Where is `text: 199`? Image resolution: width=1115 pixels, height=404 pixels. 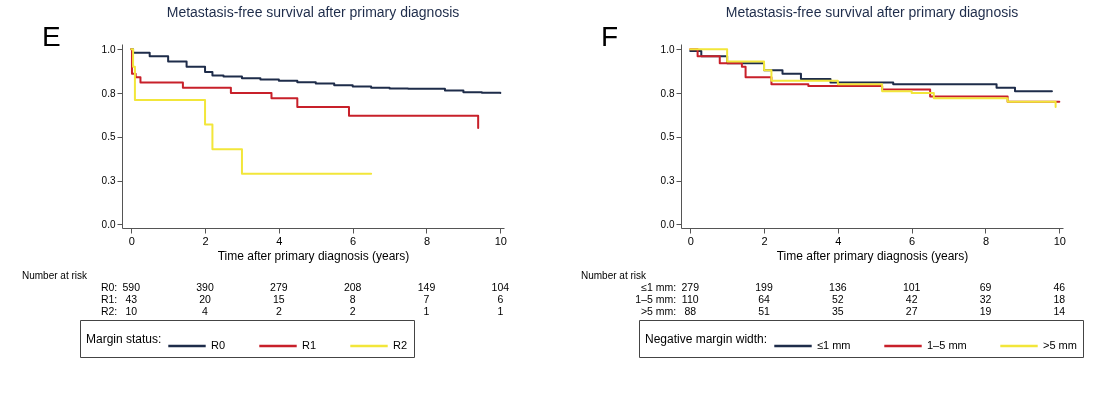
text: 199 is located at coordinates (764, 287).